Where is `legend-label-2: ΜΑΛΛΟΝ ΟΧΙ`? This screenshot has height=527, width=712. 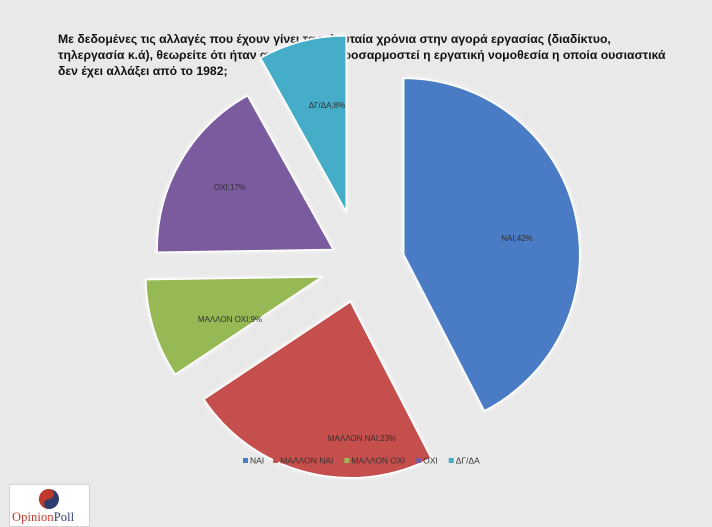
legend-label-2: ΜΑΛΛΟΝ ΟΧΙ is located at coordinates (378, 461).